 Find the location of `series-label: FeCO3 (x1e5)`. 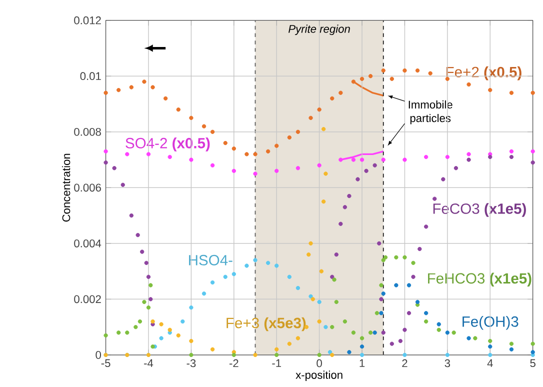

series-label: FeCO3 (x1e5) is located at coordinates (479, 209).